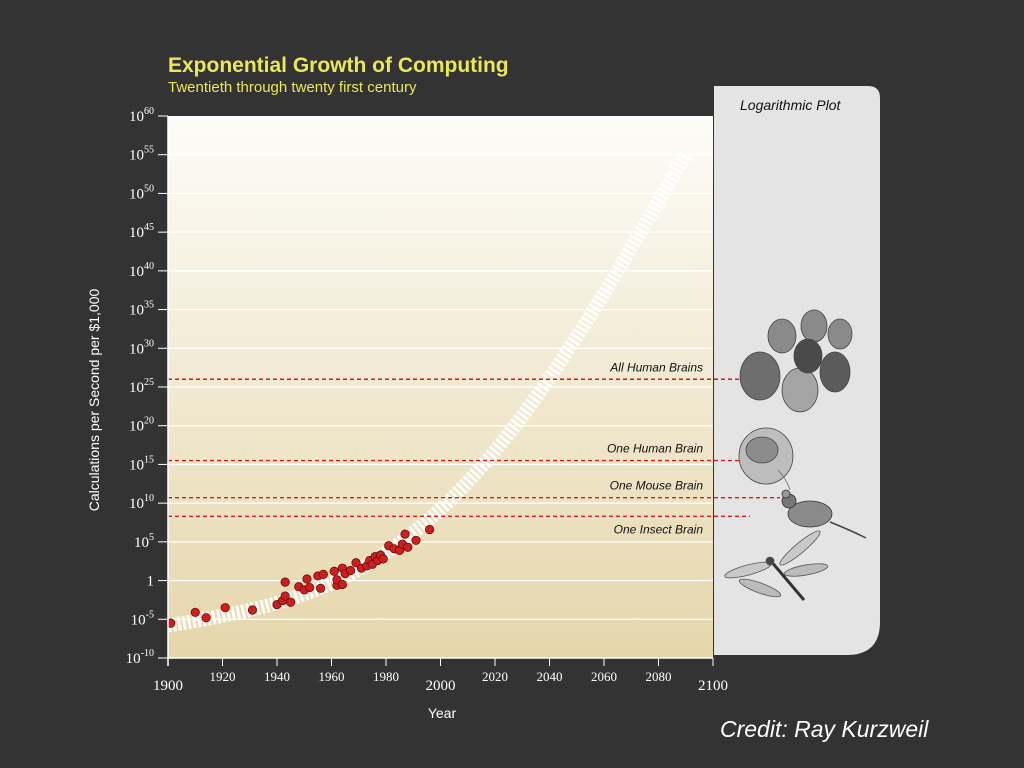  Describe the element at coordinates (94, 399) in the screenshot. I see `y-axis-label: Calculations per Second per $1,000` at that location.